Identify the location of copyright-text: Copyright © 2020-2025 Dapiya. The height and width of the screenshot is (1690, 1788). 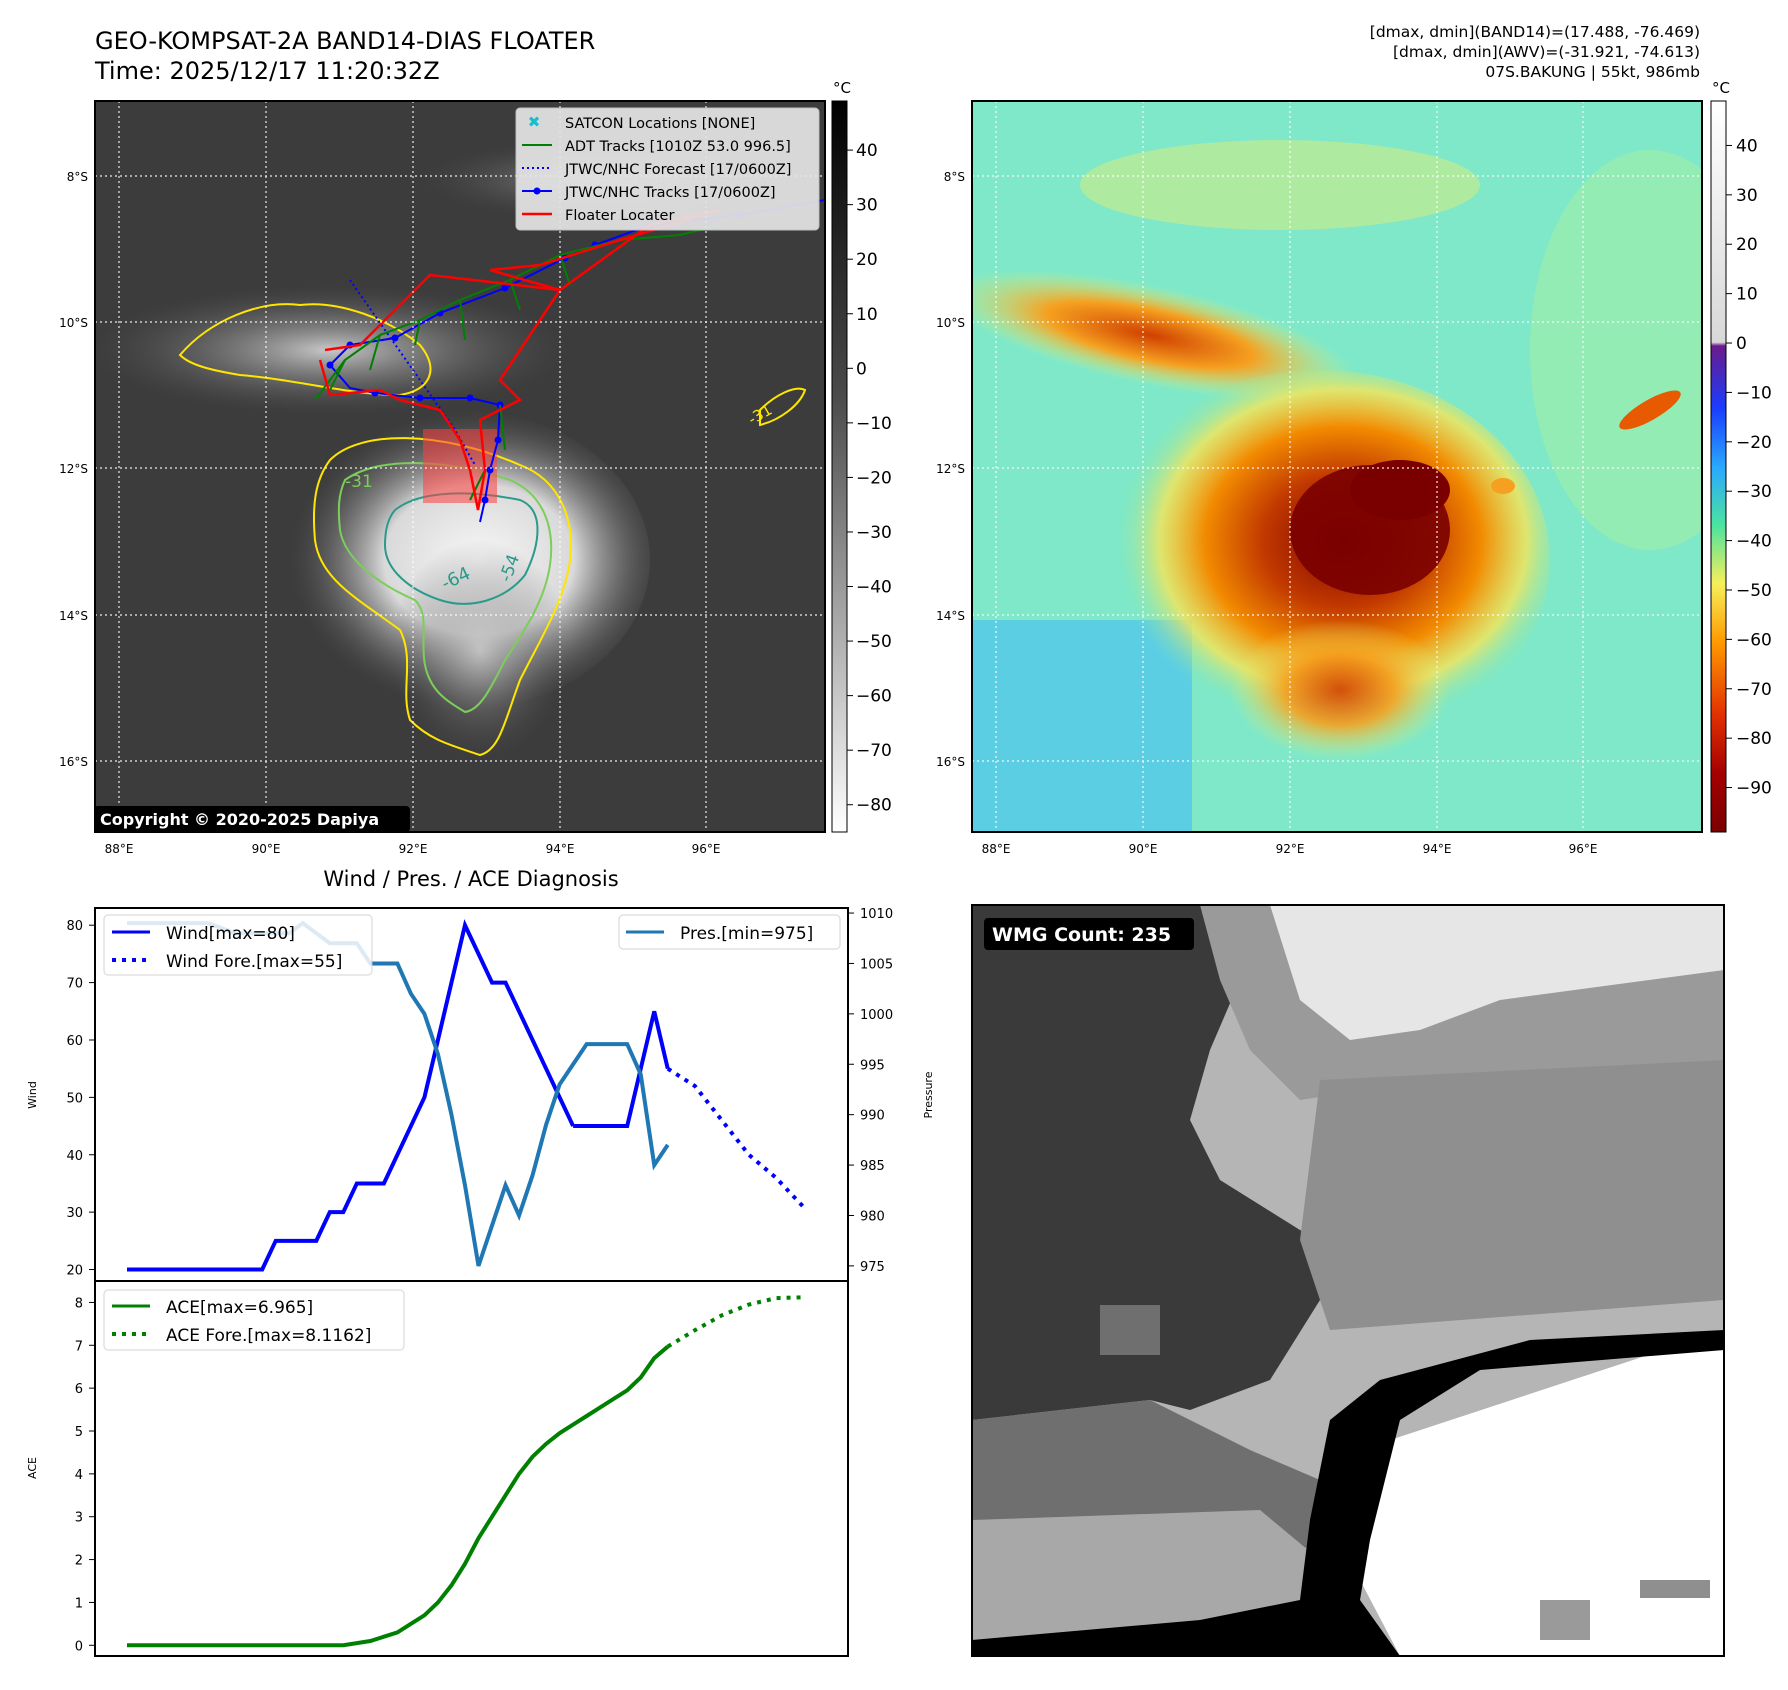
(239, 819).